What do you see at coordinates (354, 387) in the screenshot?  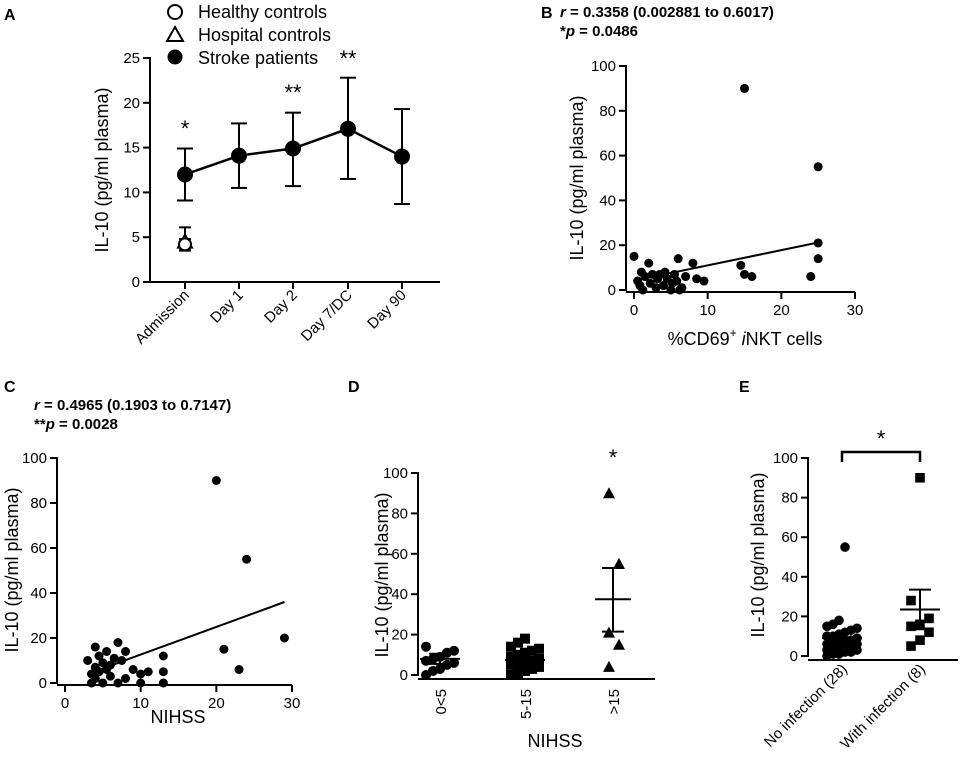 I see `panel-letter-d: D` at bounding box center [354, 387].